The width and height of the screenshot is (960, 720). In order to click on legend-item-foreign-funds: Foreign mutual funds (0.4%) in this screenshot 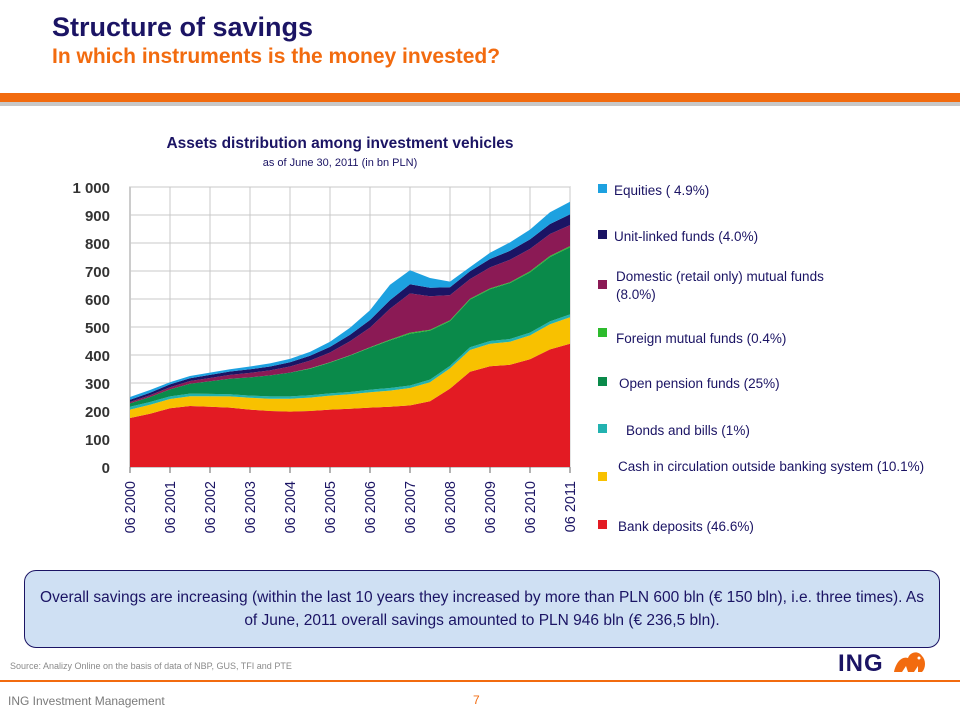, I will do `click(763, 337)`.